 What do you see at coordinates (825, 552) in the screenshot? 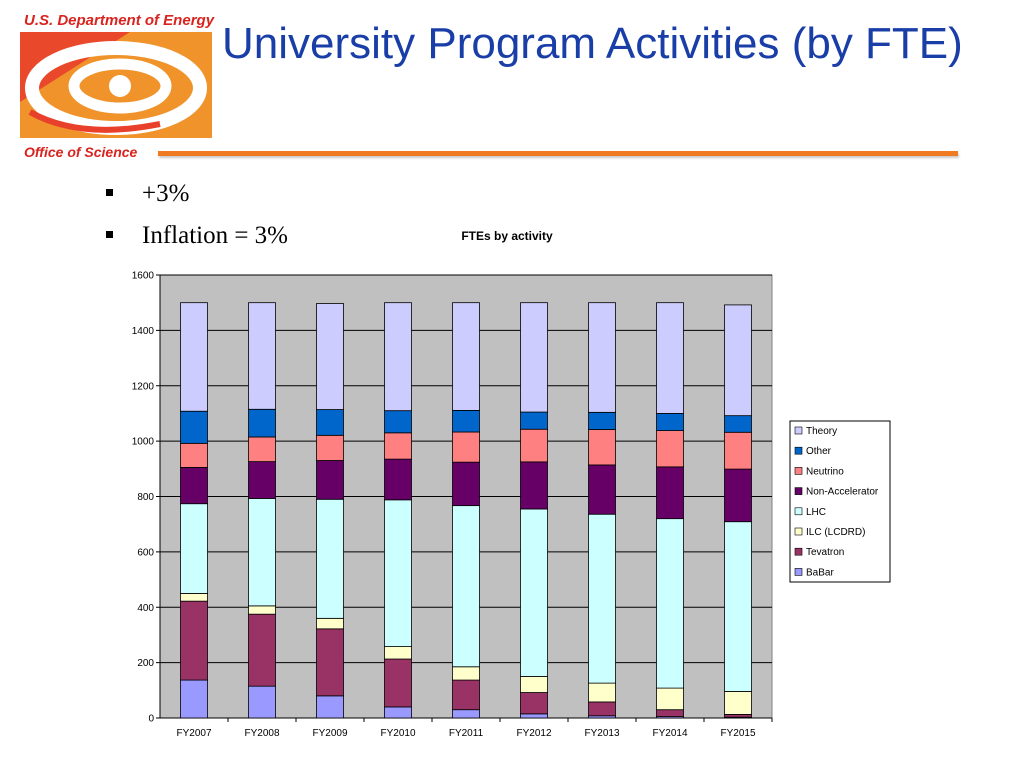
I see `legend-label: Tevatron` at bounding box center [825, 552].